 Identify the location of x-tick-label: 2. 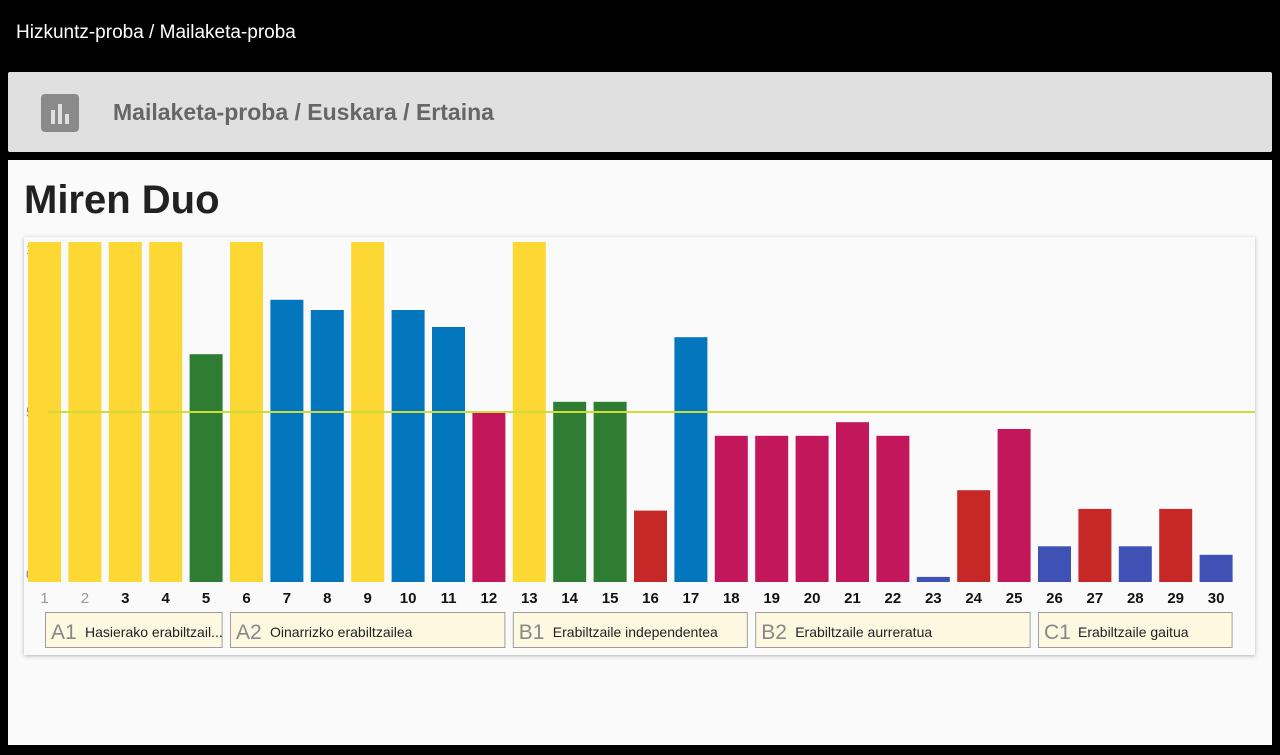
(85, 598).